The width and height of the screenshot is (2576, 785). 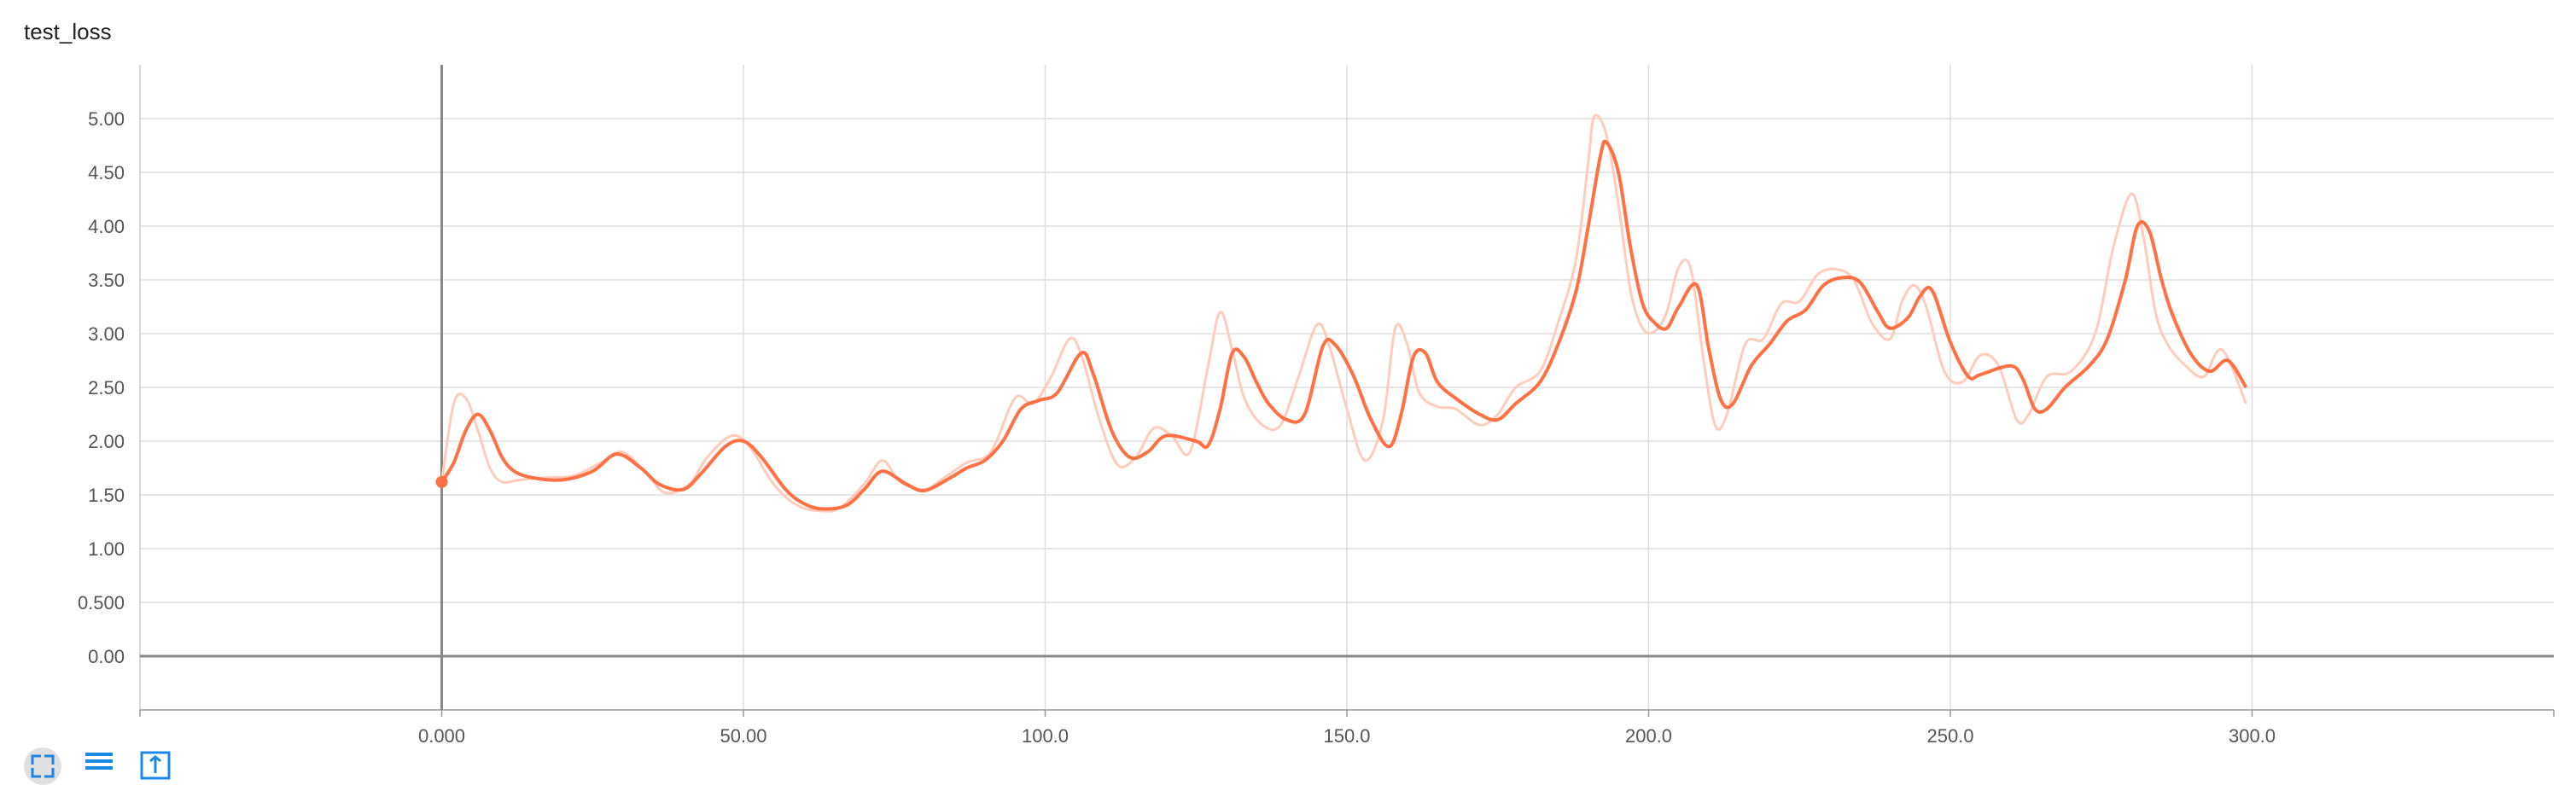 I want to click on y-tick-label: 4.50, so click(x=106, y=172).